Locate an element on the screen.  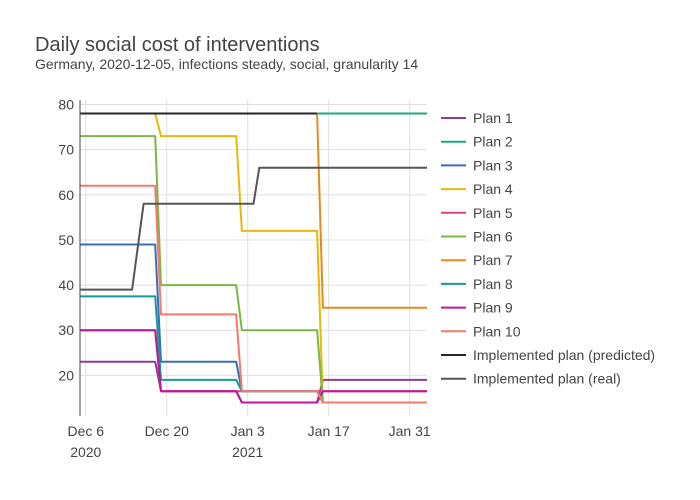
y-tick-label: 50 is located at coordinates (66, 240).